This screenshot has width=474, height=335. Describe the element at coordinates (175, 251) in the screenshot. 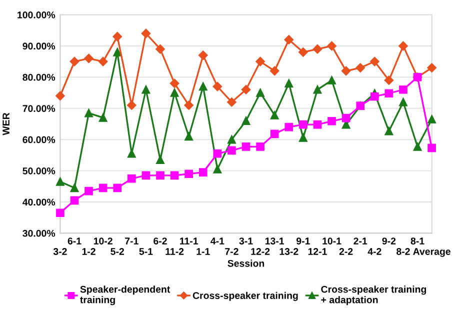

I see `x-tick-label: 11-2` at that location.